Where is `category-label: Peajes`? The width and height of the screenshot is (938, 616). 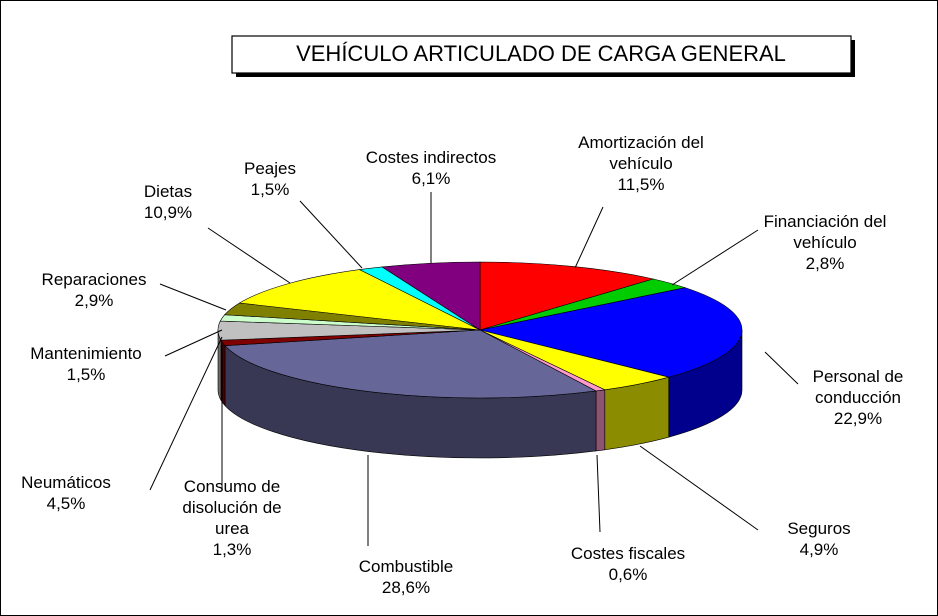
category-label: Peajes is located at coordinates (270, 168).